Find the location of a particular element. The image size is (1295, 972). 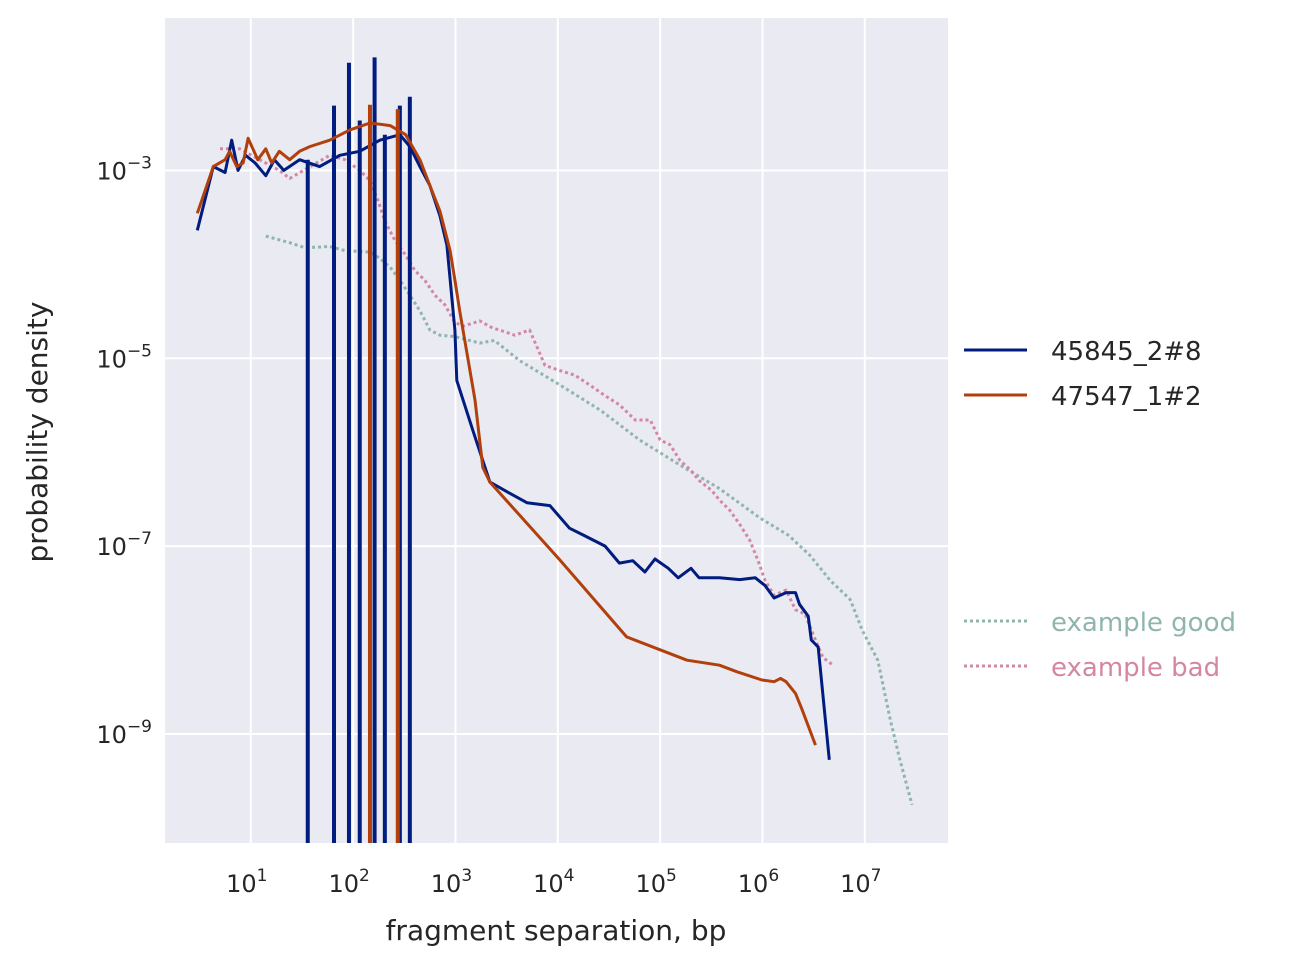

legend-label: 47547_1#2 is located at coordinates (1126, 397).